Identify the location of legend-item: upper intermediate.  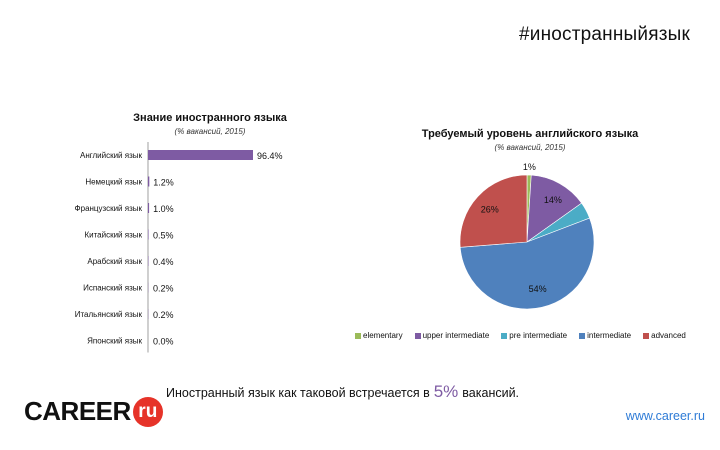
(452, 335).